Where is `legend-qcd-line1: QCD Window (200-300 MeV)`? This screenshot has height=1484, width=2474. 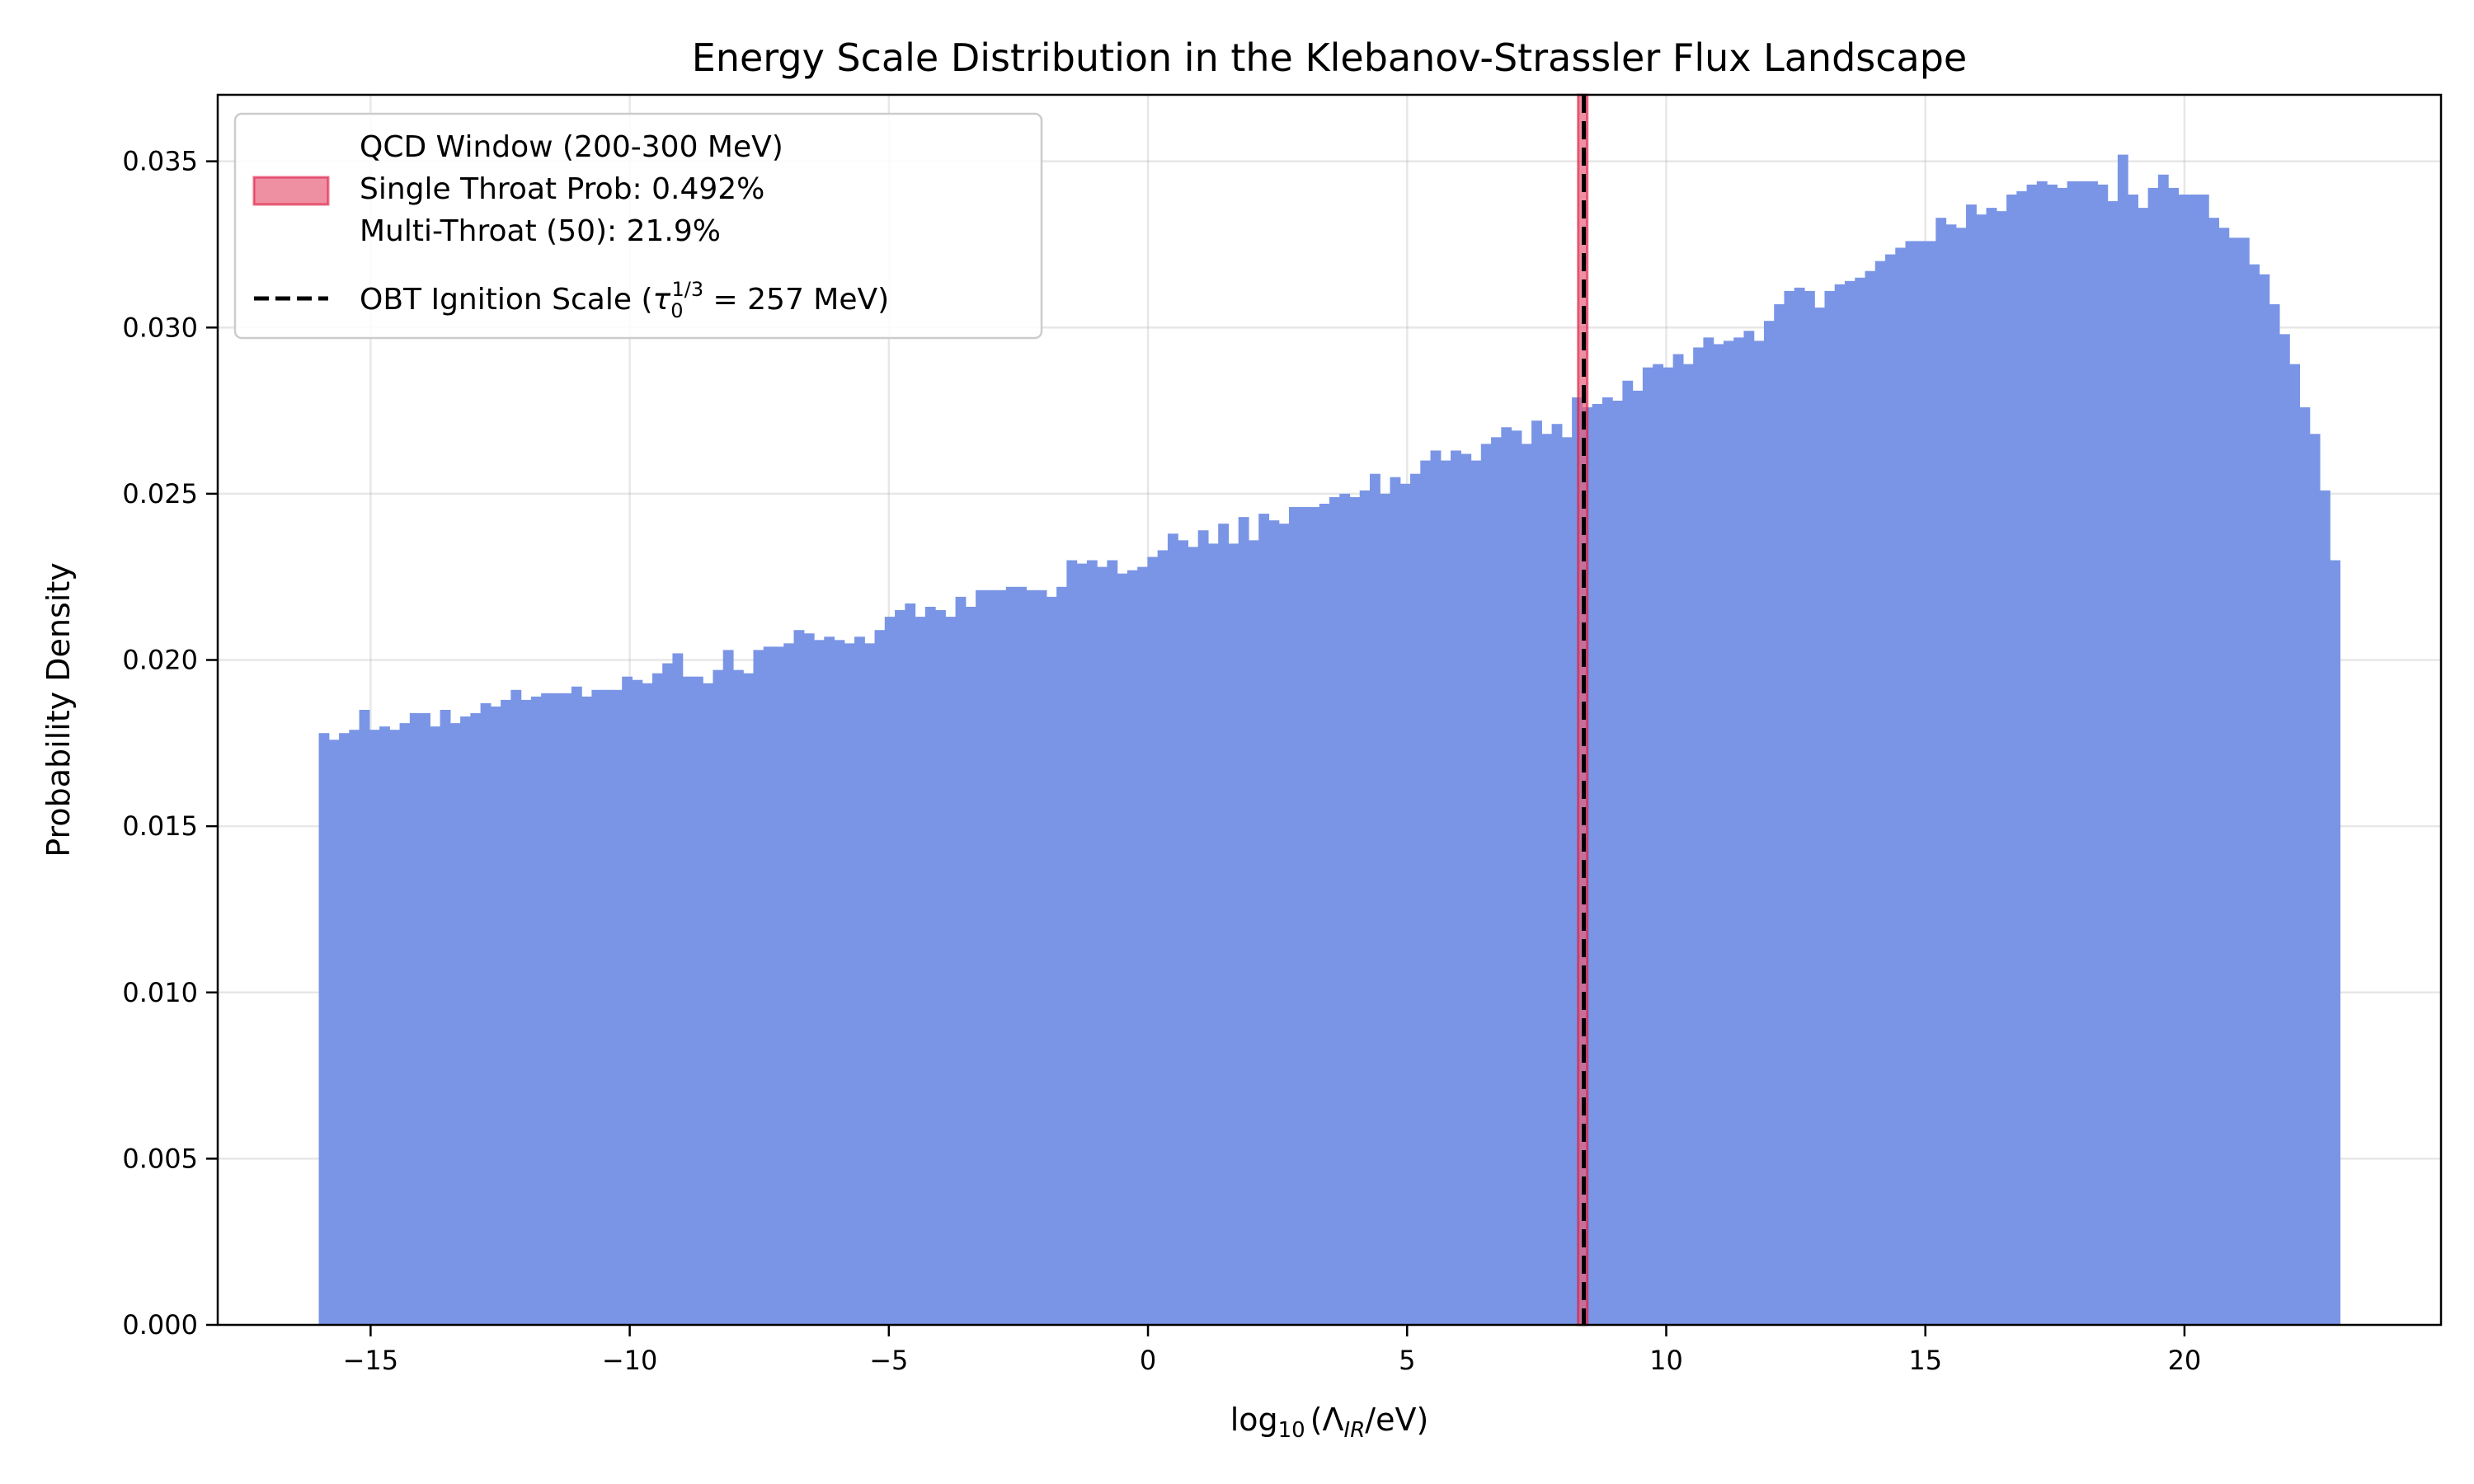 legend-qcd-line1: QCD Window (200-300 MeV) is located at coordinates (571, 147).